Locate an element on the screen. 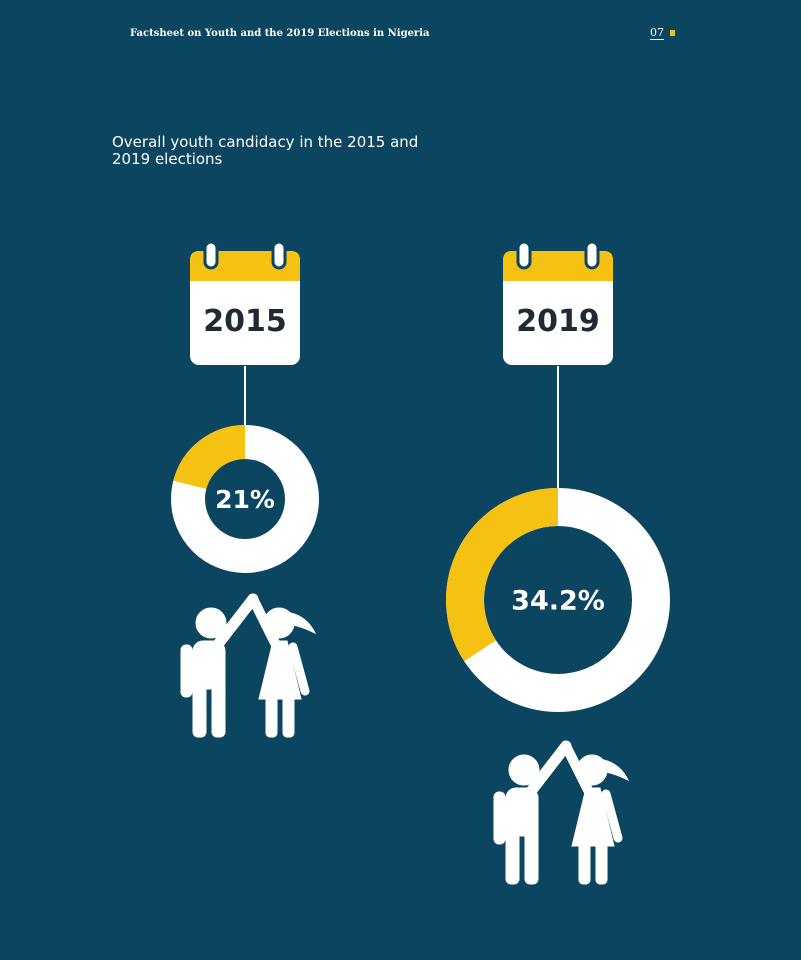 This screenshot has width=801, height=960. data-label: 34.2% is located at coordinates (558, 601).